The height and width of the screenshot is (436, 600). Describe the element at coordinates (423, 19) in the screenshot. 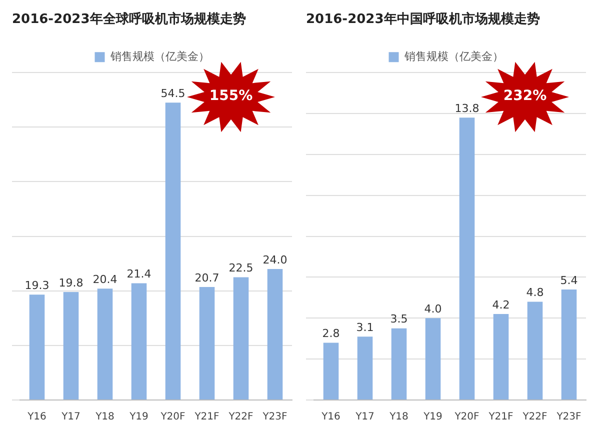

I see `chart-title: 2016-2023年中国呼吸机市场规模走势` at that location.